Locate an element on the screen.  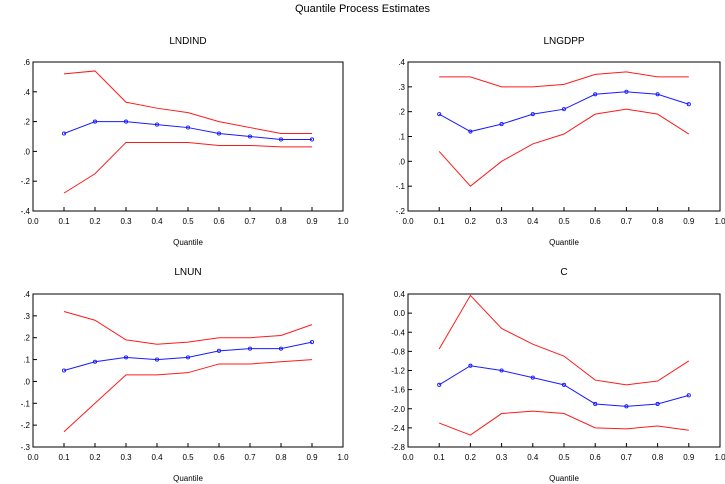
x-axis-label: Quantile is located at coordinates (188, 242).